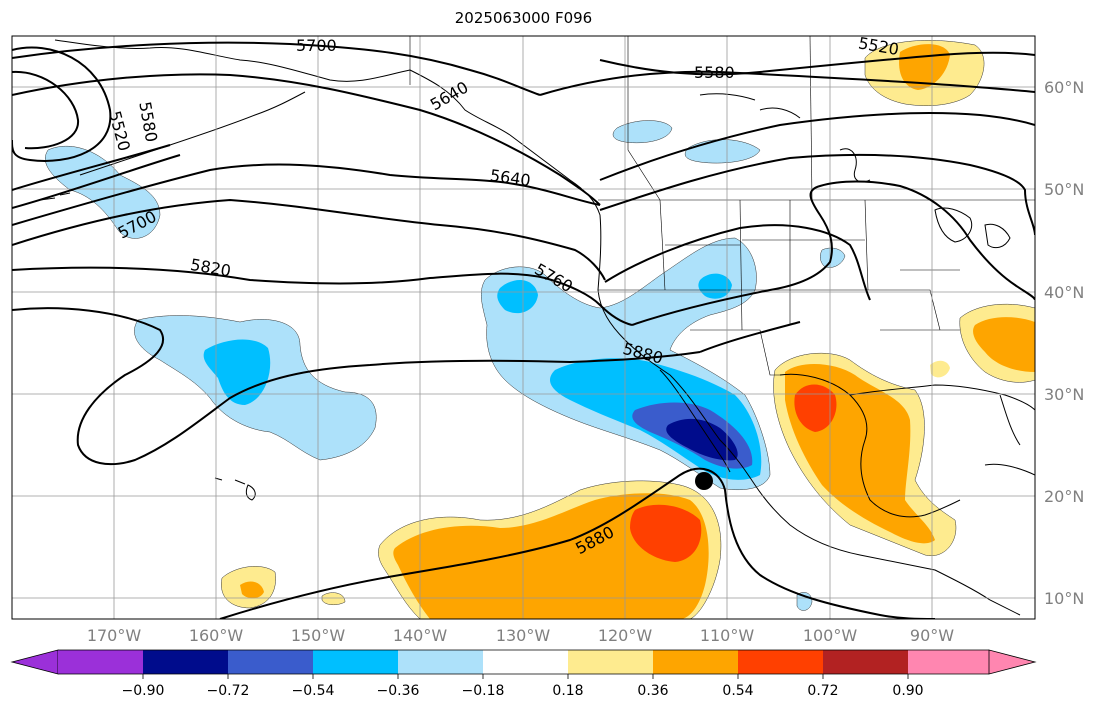  What do you see at coordinates (143, 691) in the screenshot?
I see `colorbar-tick-label: −0.90` at bounding box center [143, 691].